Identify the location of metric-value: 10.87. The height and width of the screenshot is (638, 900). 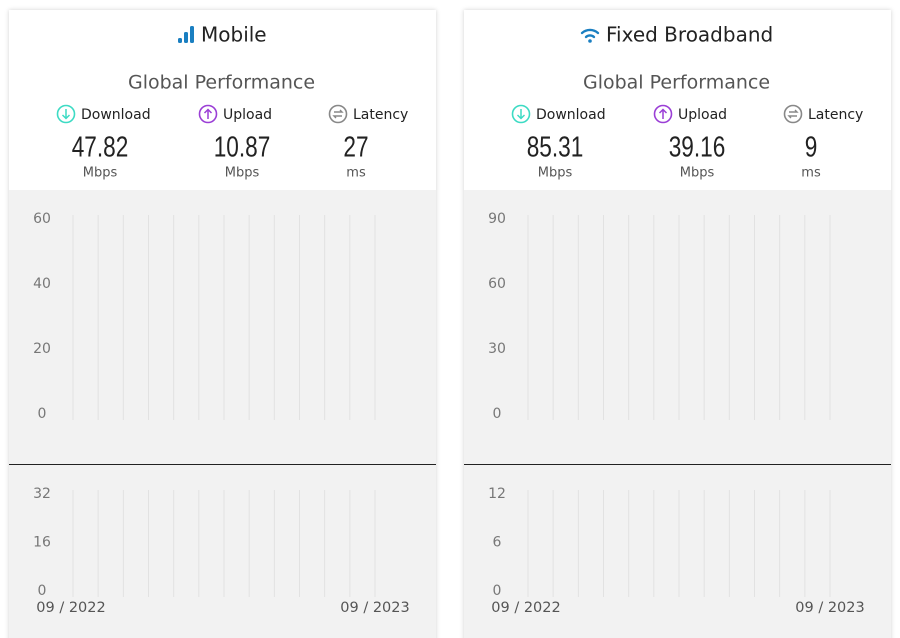
(242, 146).